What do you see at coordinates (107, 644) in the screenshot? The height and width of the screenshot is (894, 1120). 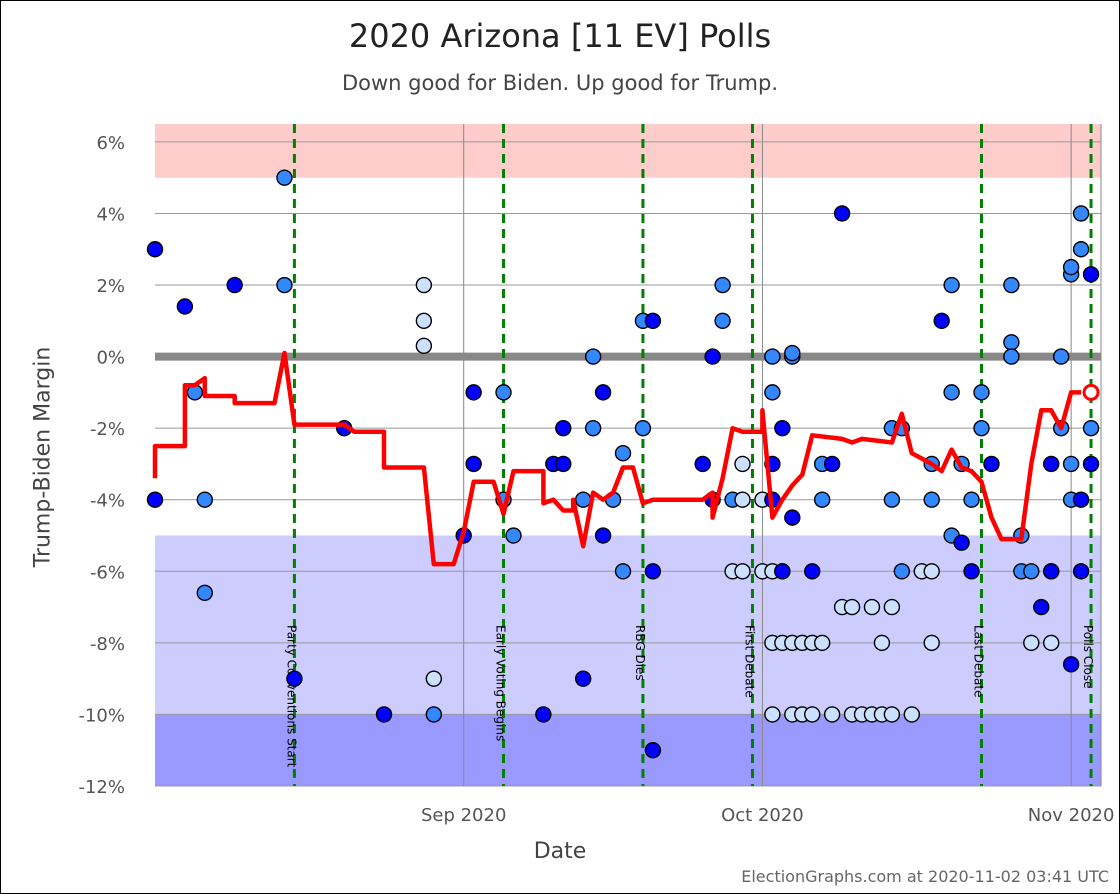 I see `y-tick-label: -8%` at bounding box center [107, 644].